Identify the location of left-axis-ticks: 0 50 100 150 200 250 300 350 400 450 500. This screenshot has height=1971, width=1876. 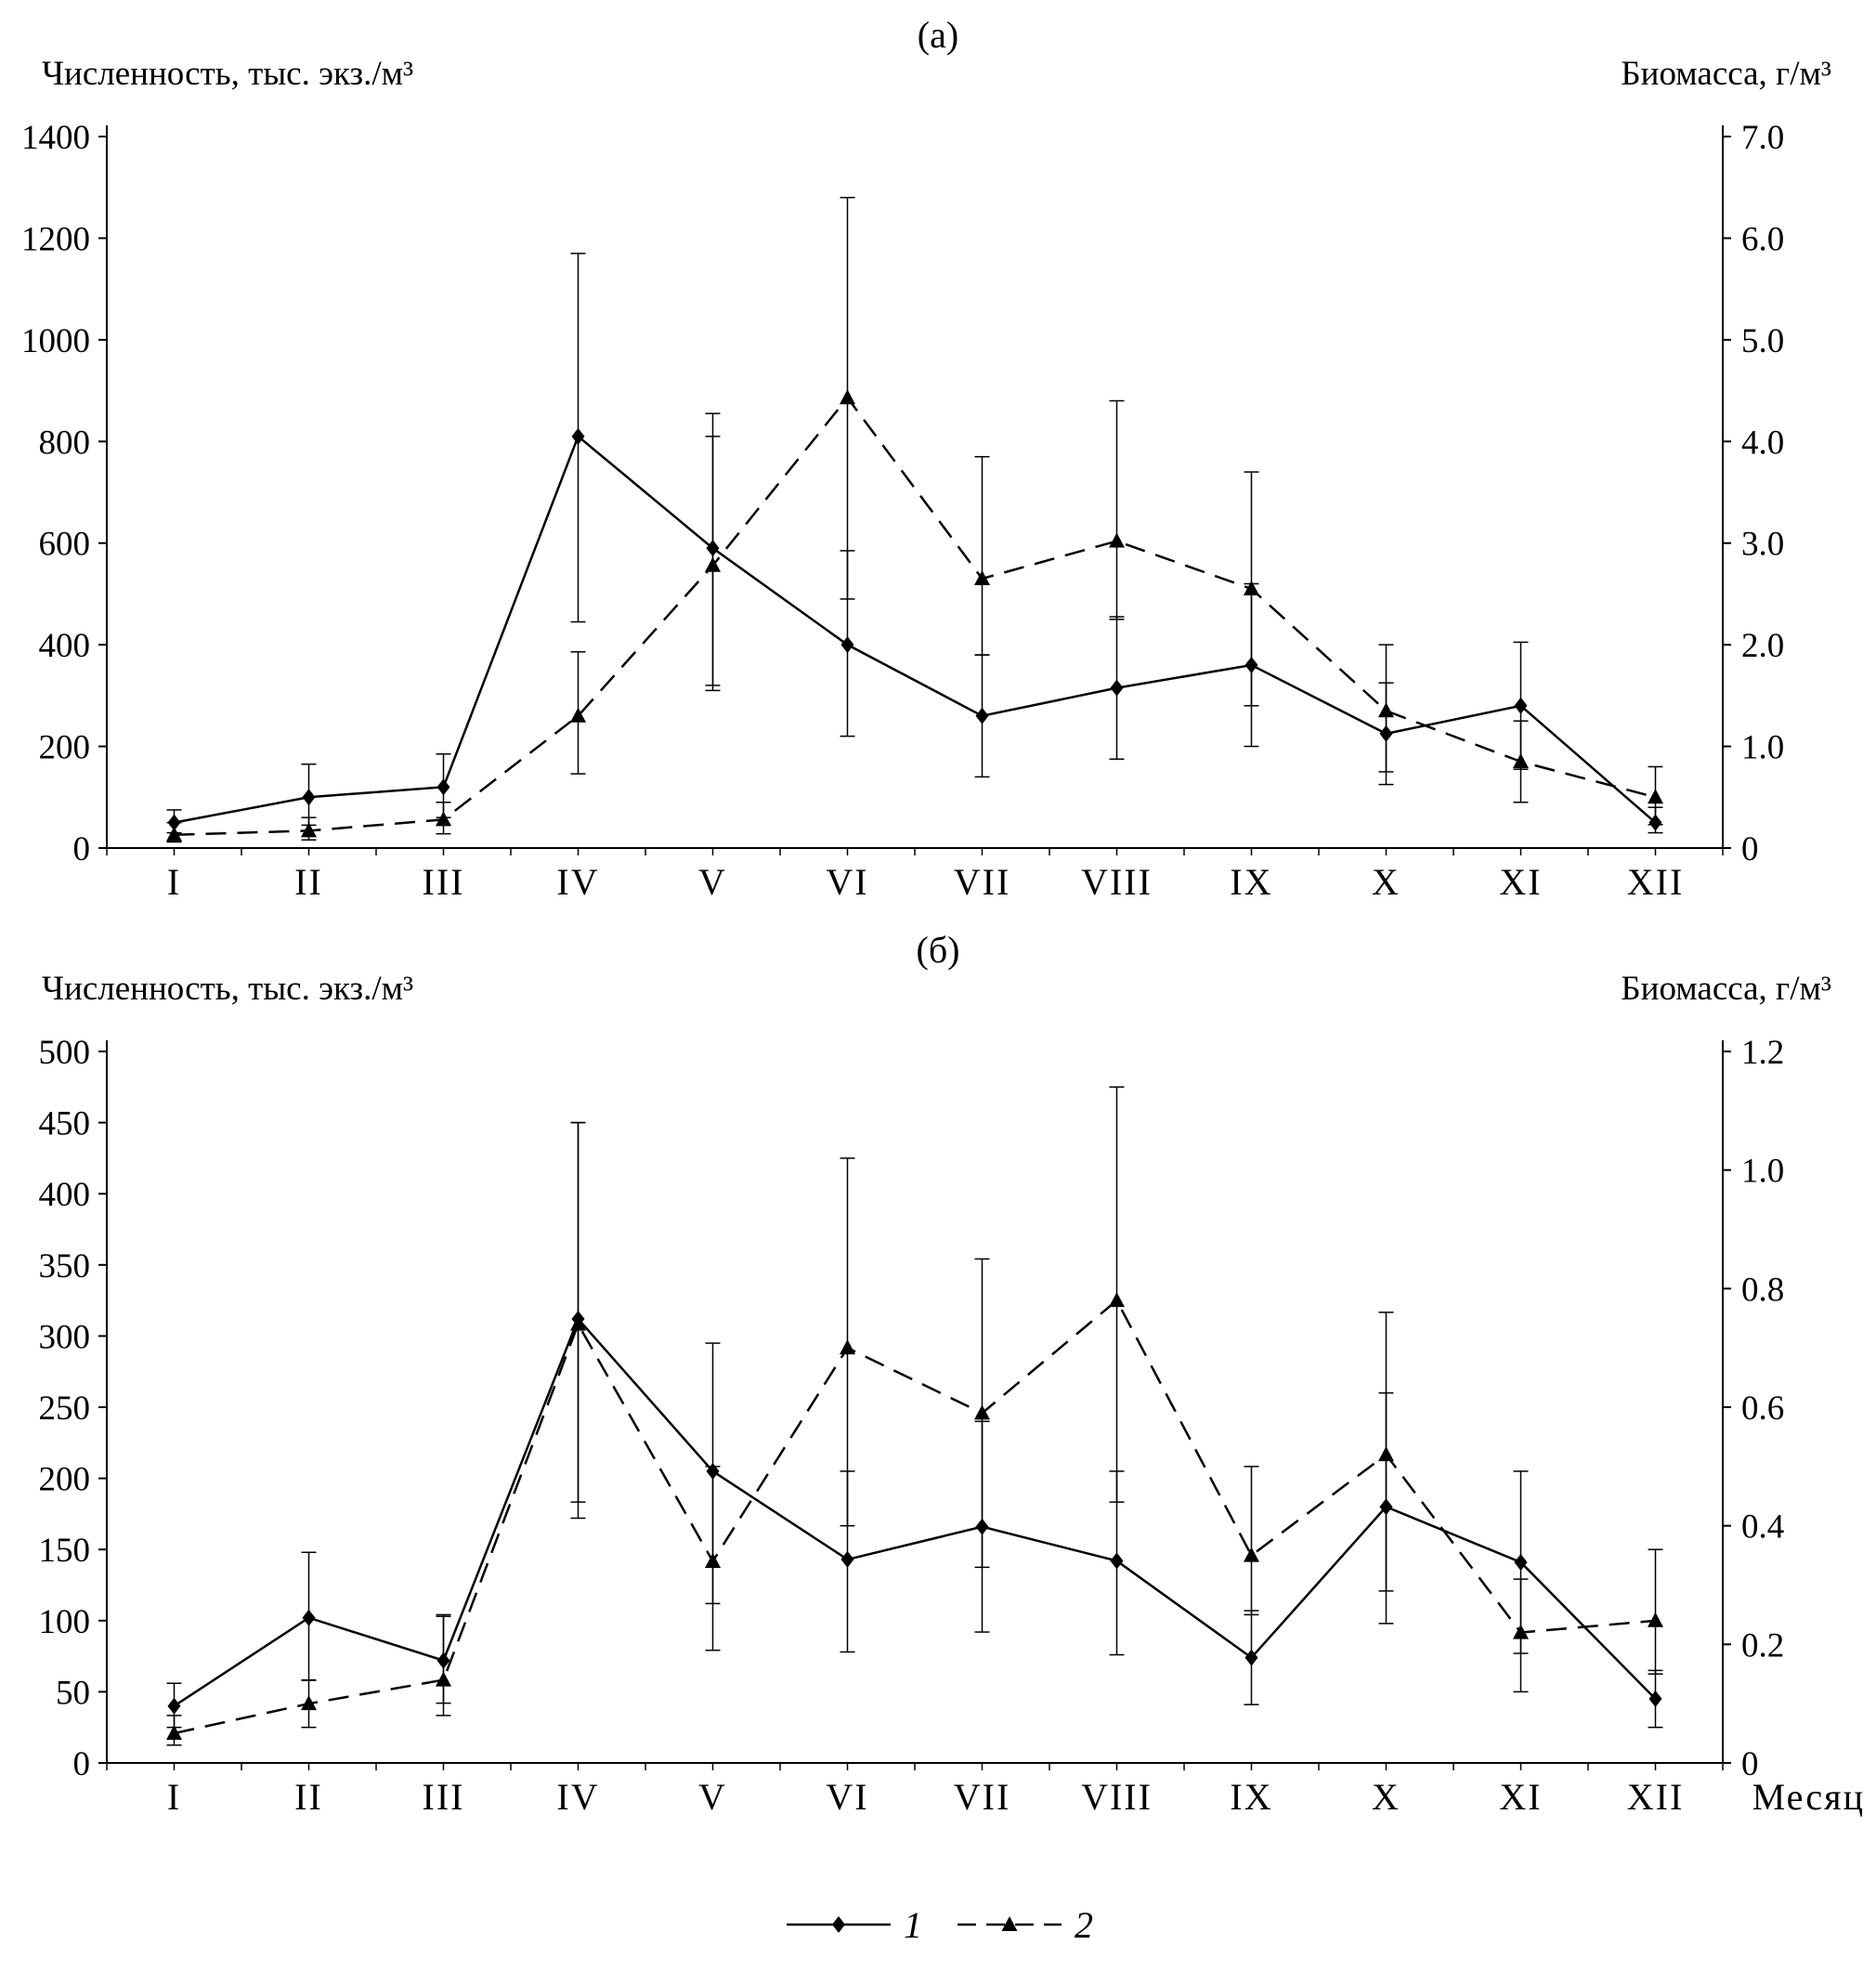
(73, 1408).